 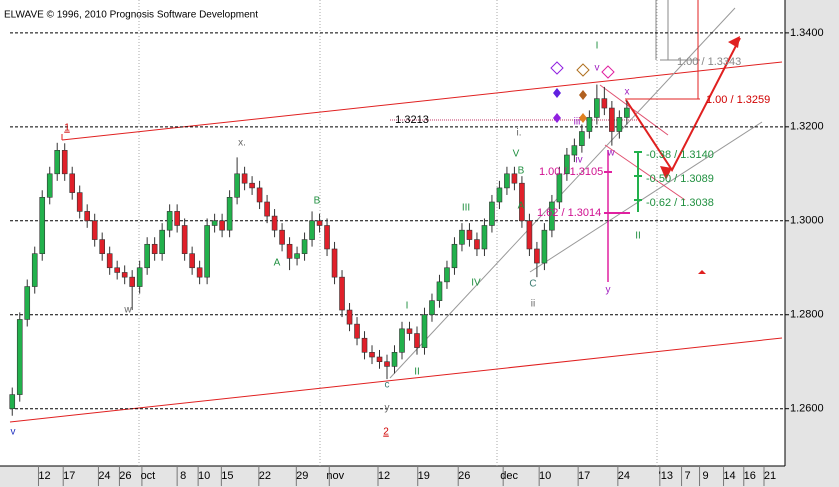 What do you see at coordinates (67, 128) in the screenshot?
I see `wave-label: 1` at bounding box center [67, 128].